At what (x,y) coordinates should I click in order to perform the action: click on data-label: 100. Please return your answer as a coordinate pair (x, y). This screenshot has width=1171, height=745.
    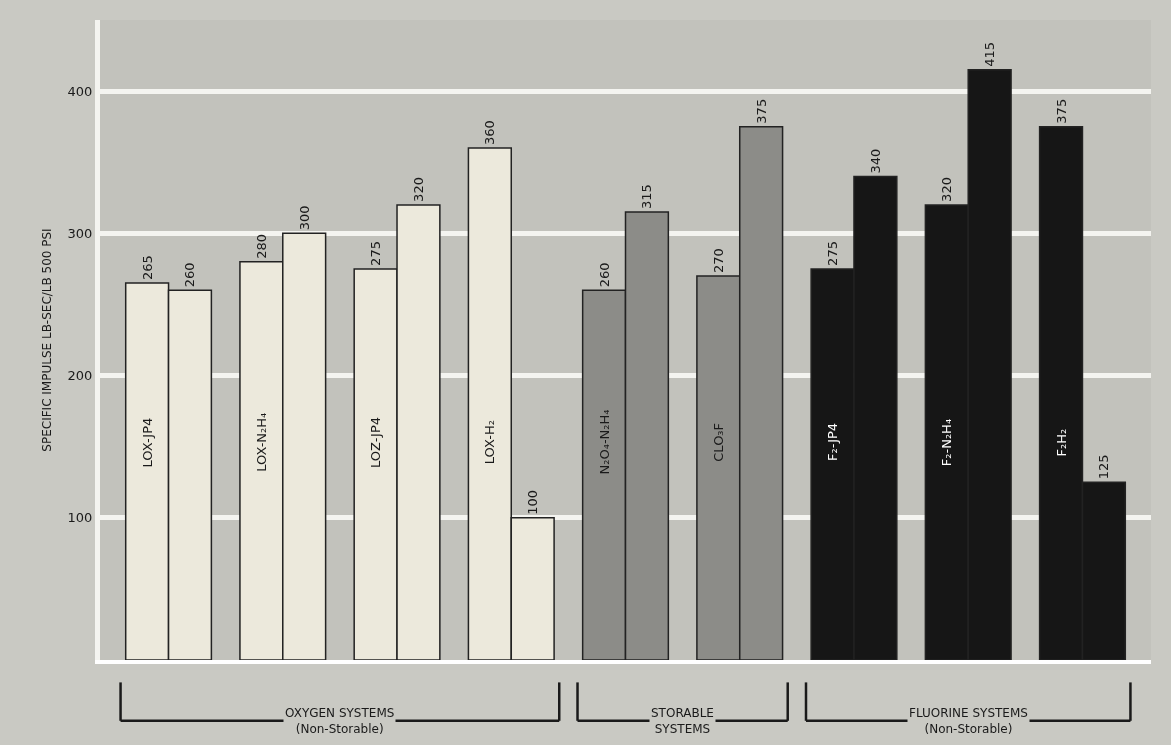
    Looking at the image, I should click on (533, 502).